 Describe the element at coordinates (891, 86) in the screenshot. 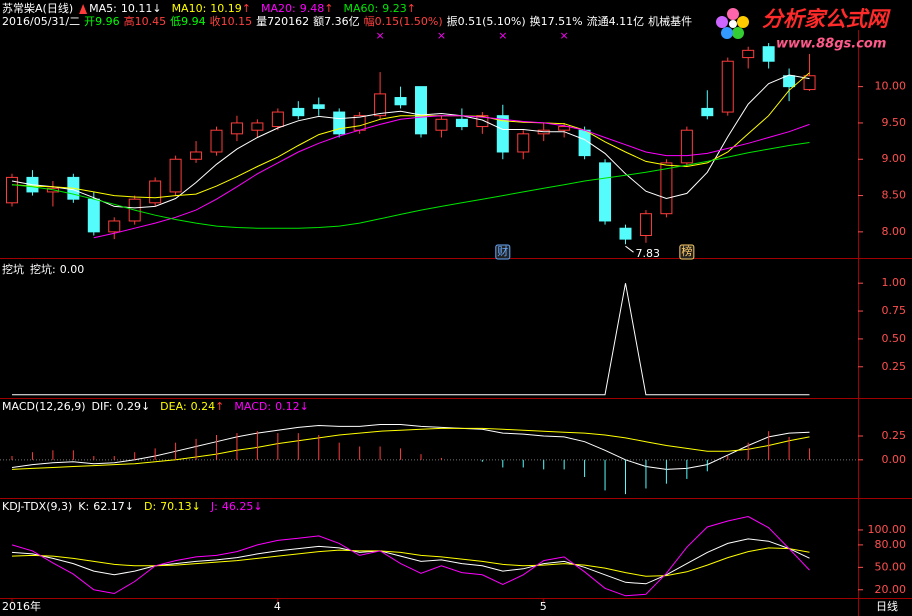

I see `y-tick-label: 10.00` at that location.